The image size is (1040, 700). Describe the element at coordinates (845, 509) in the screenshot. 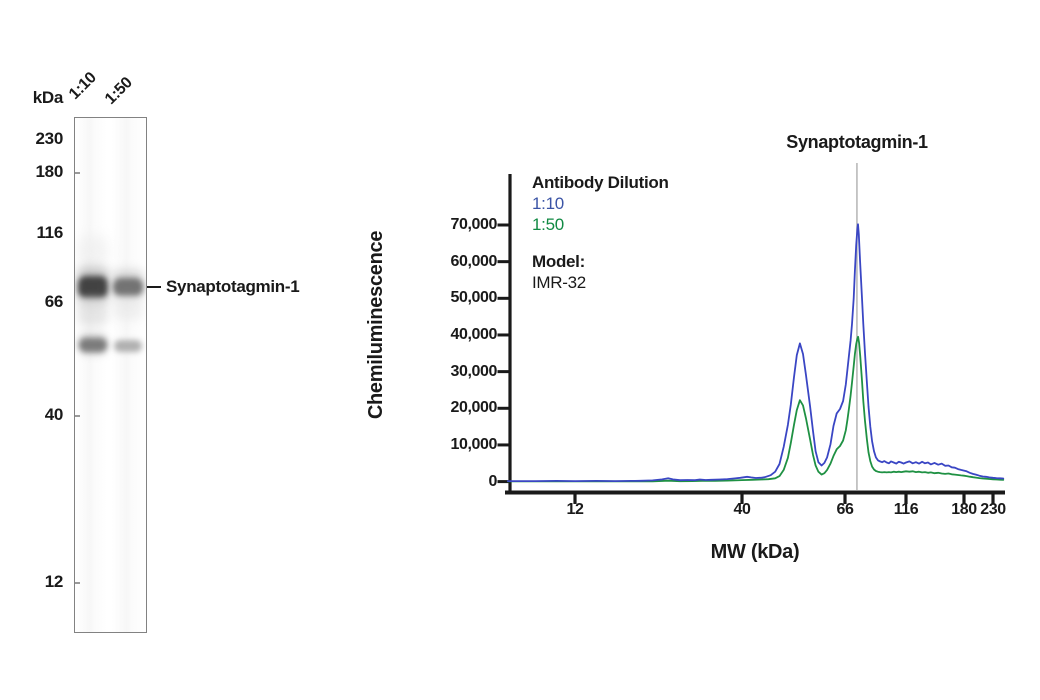

I see `x-tick-label-66: 66` at that location.